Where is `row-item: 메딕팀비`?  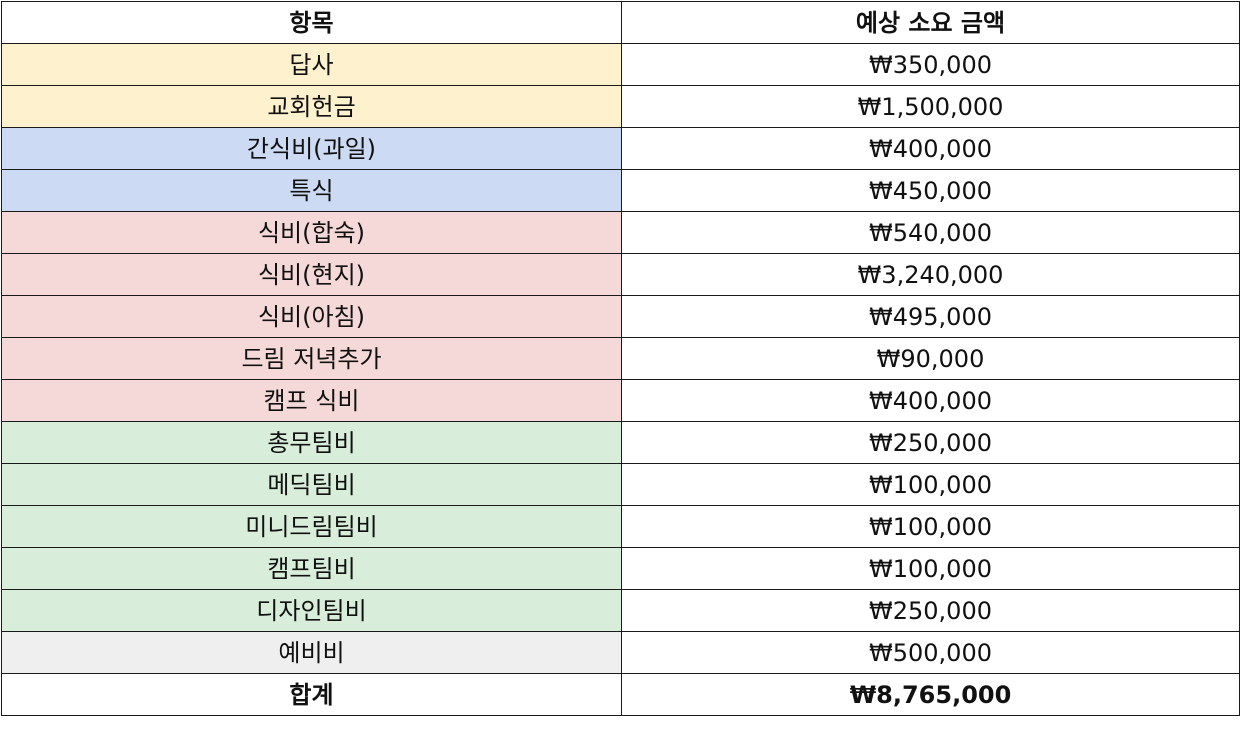
row-item: 메딕팀비 is located at coordinates (311, 484).